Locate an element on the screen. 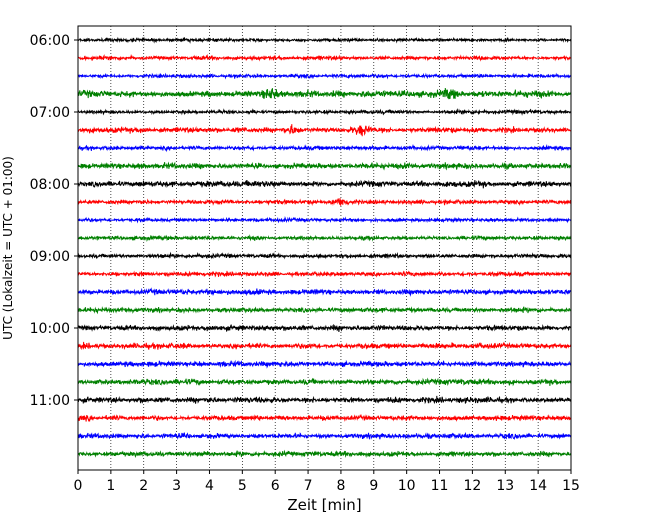  x-tick-label: 5 is located at coordinates (242, 486).